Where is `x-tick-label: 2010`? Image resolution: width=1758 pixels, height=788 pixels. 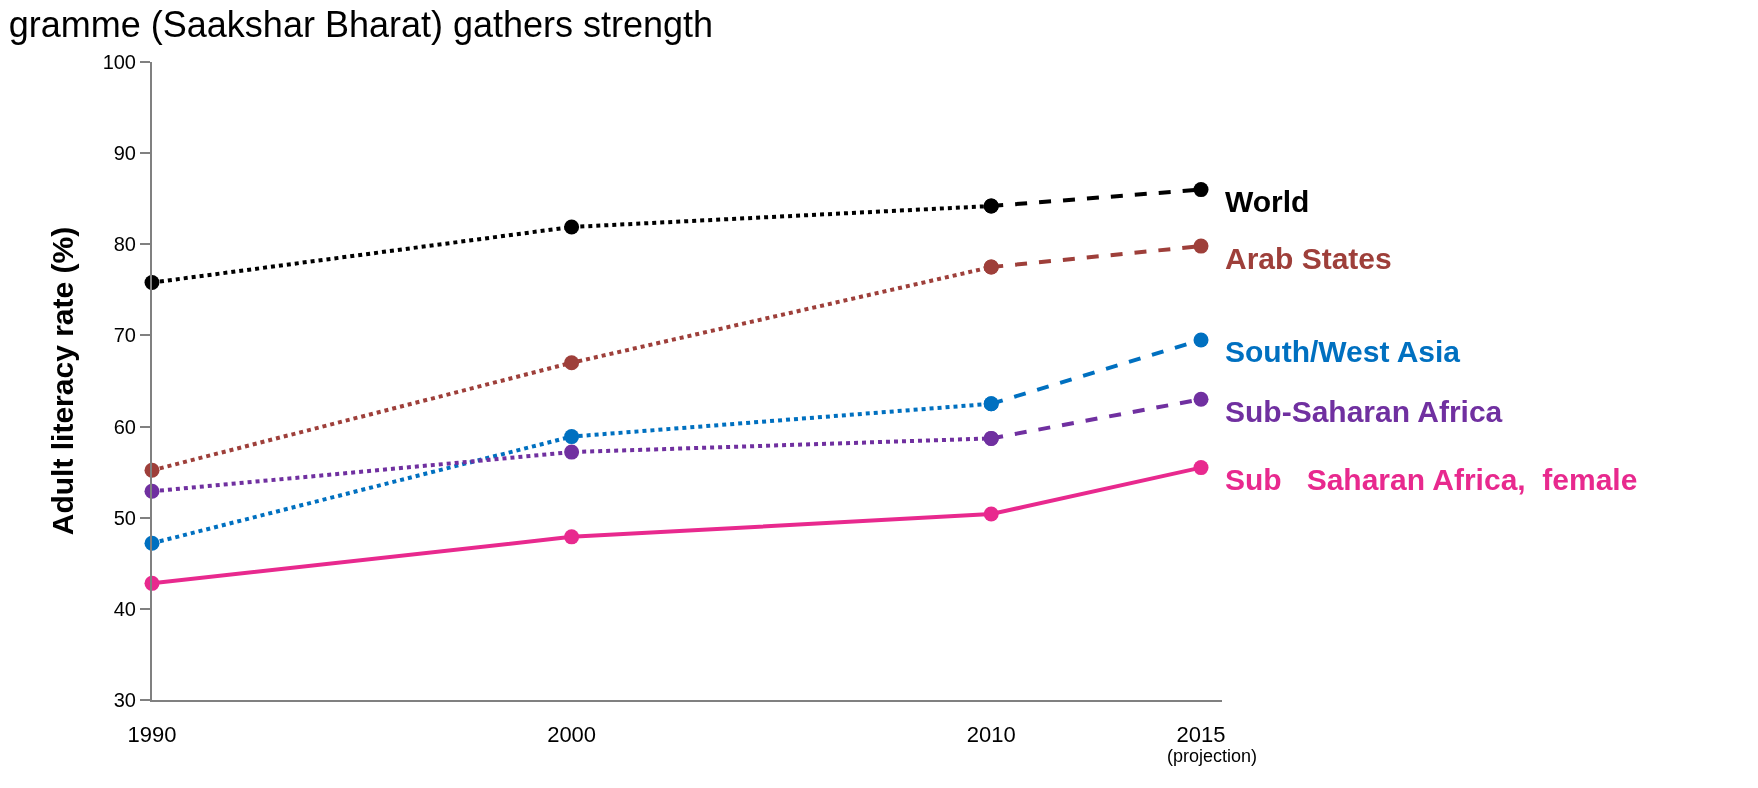
x-tick-label: 2010 is located at coordinates (991, 735).